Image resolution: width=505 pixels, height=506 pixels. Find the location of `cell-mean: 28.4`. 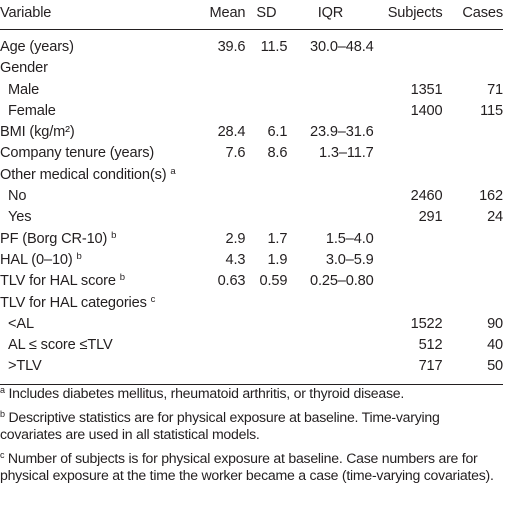

cell-mean: 28.4 is located at coordinates (231, 132).